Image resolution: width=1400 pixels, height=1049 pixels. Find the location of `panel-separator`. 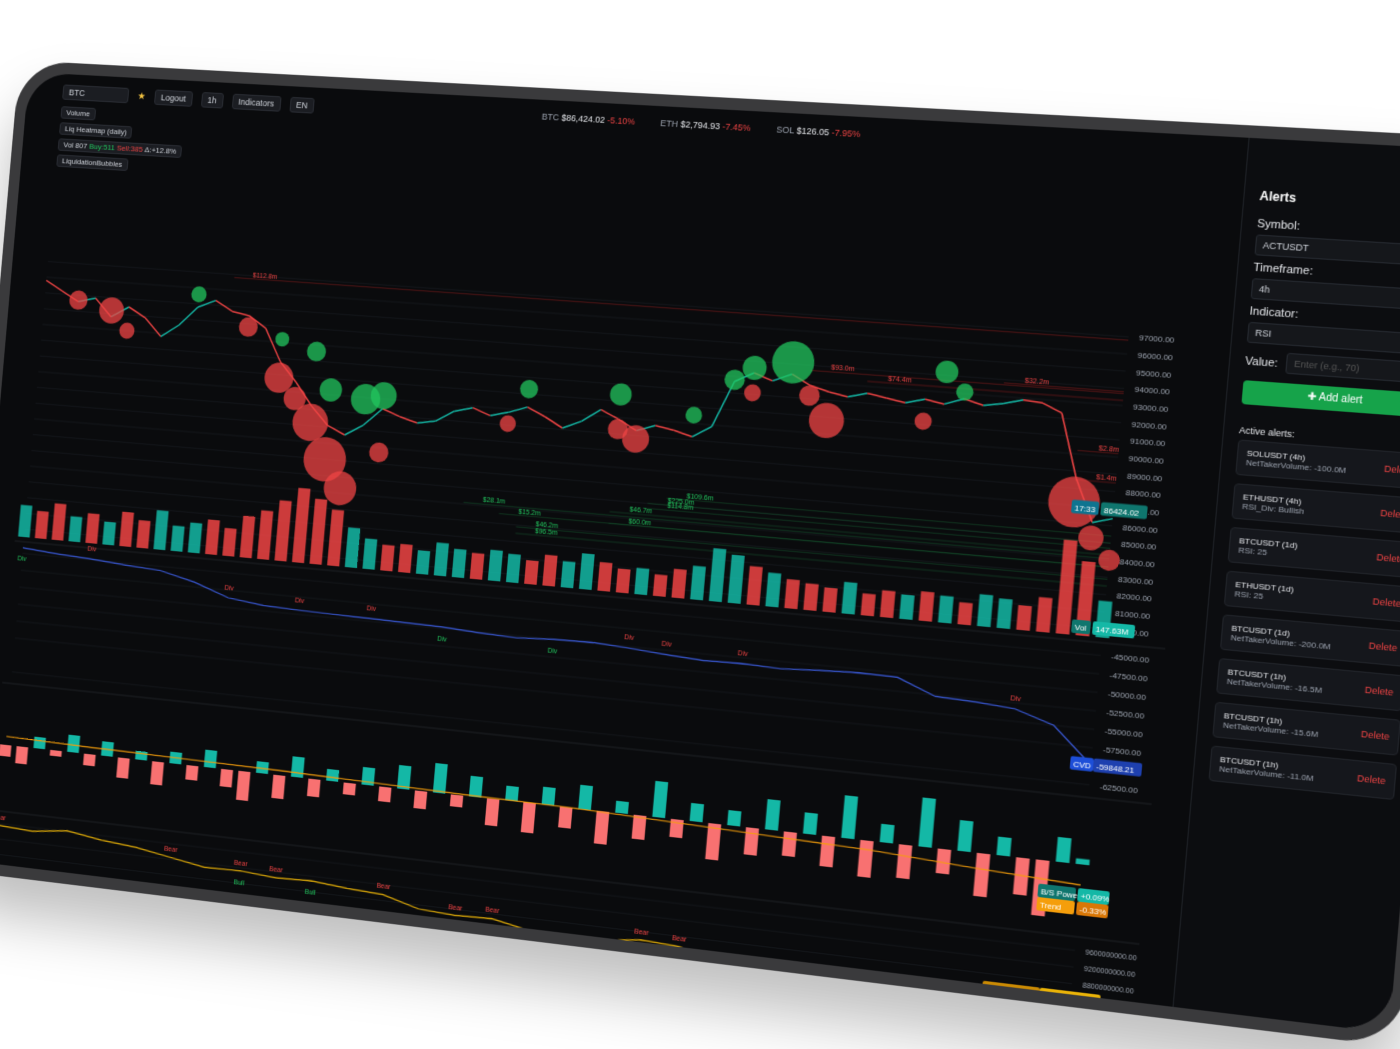

panel-separator is located at coordinates (576, 744).